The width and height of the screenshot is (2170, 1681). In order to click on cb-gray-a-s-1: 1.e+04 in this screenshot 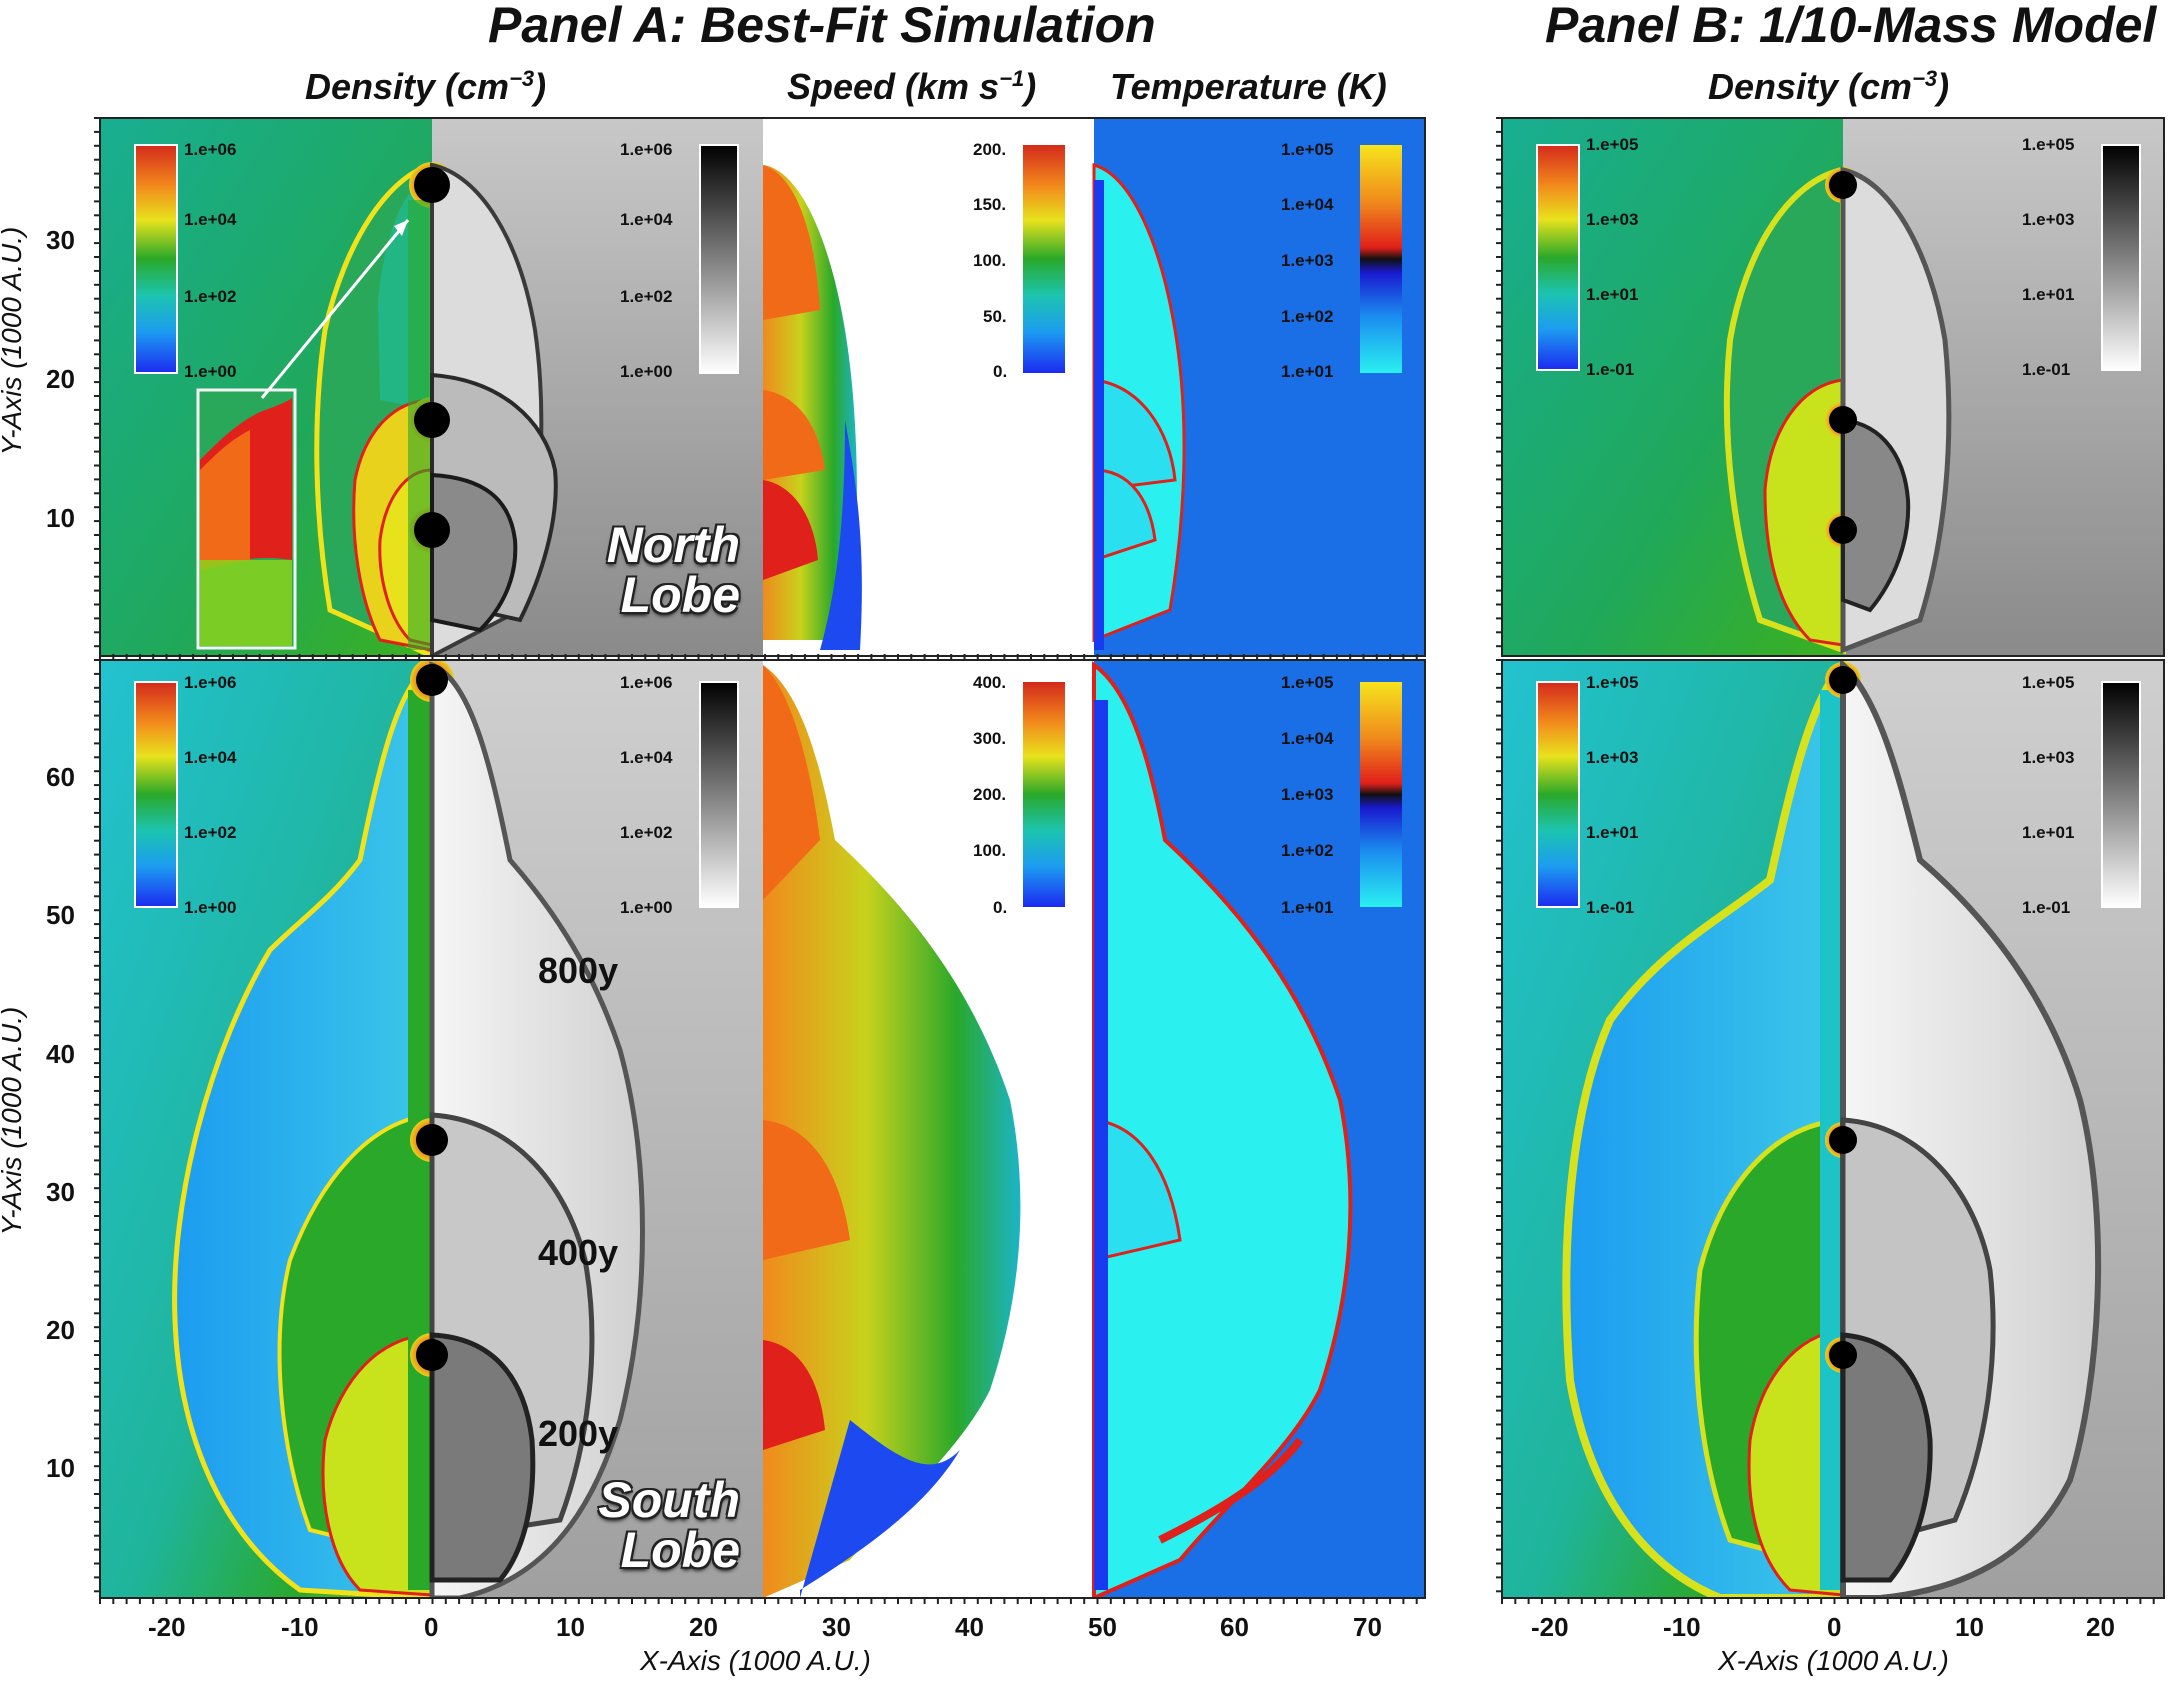, I will do `click(646, 757)`.